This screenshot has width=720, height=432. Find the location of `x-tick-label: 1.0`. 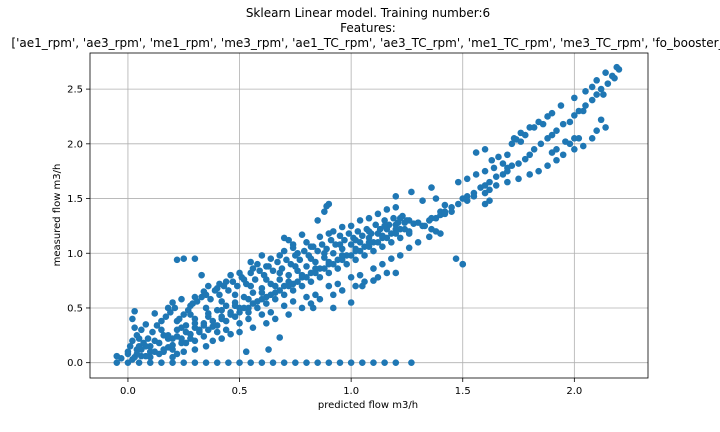

x-tick-label: 1.0 is located at coordinates (351, 391).